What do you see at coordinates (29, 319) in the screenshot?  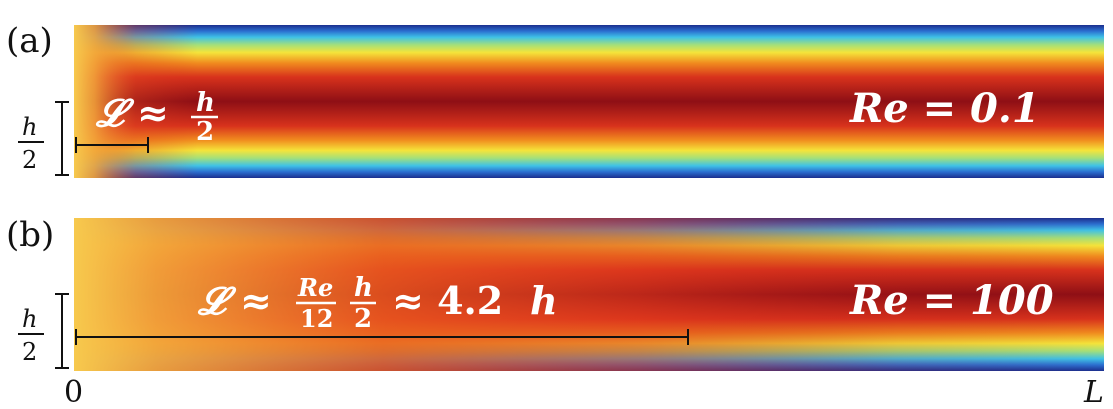 I see `half-height-h-b: h` at bounding box center [29, 319].